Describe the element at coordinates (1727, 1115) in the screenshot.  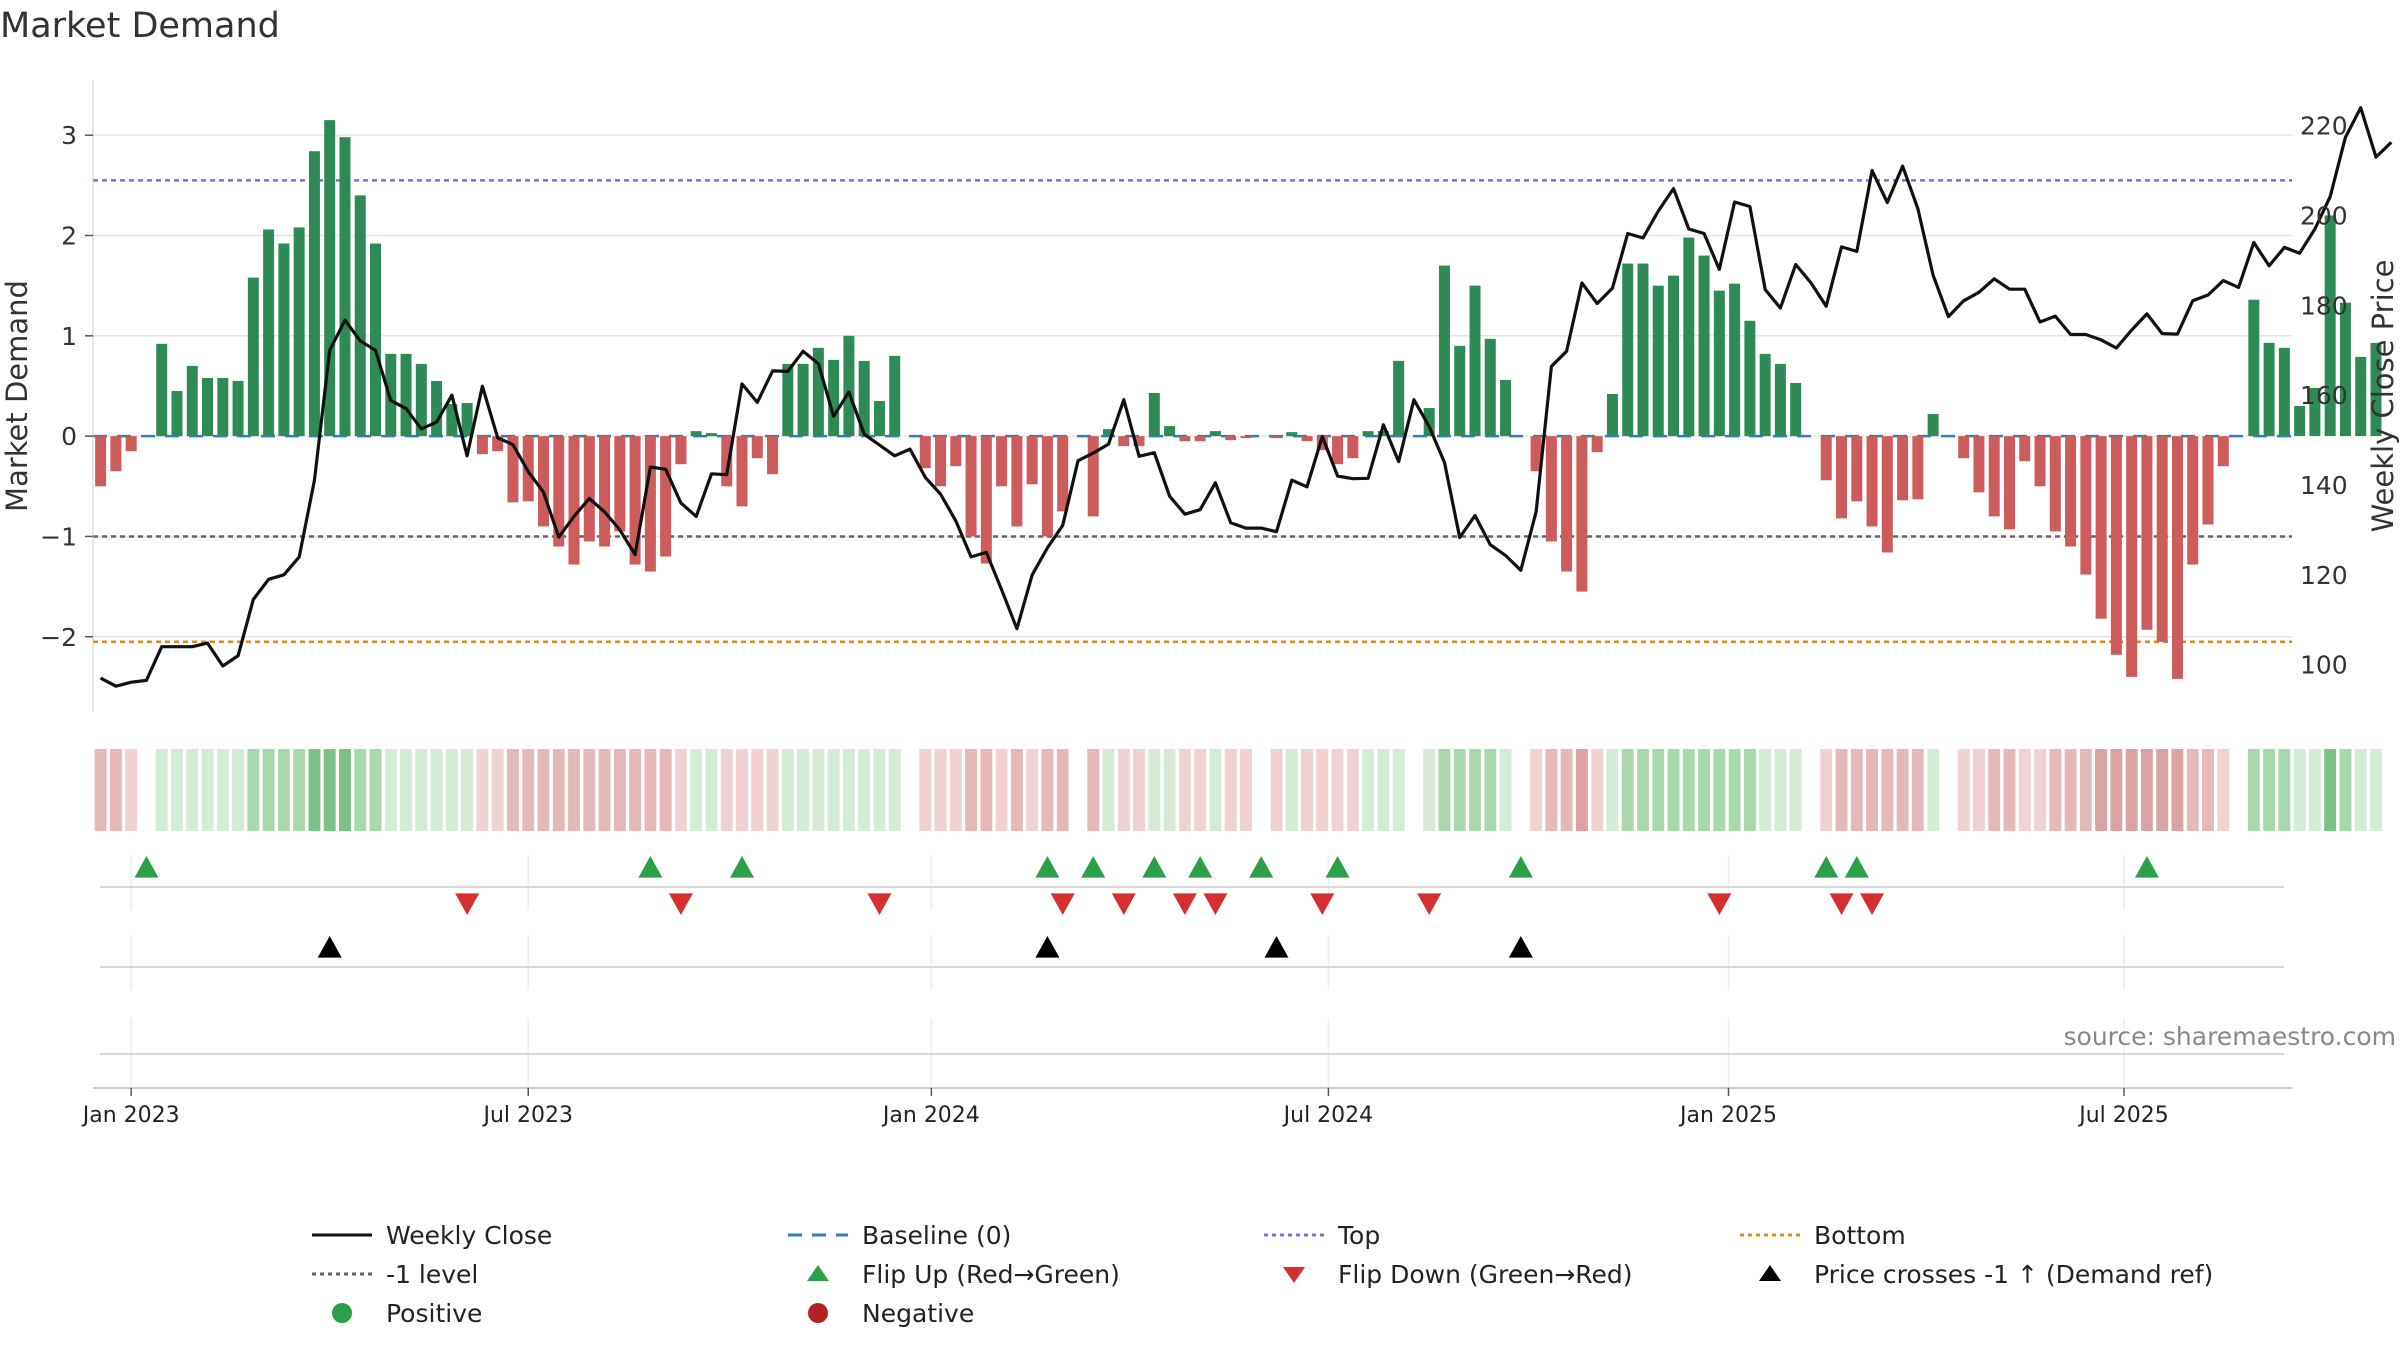
I see `x-tick-label: Jan 2025` at that location.